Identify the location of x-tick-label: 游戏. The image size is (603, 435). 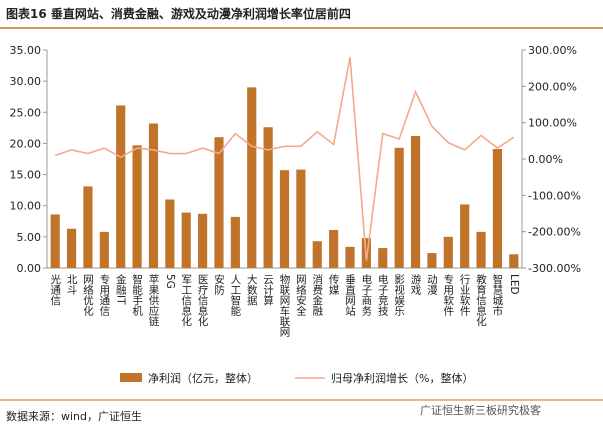
(416, 284).